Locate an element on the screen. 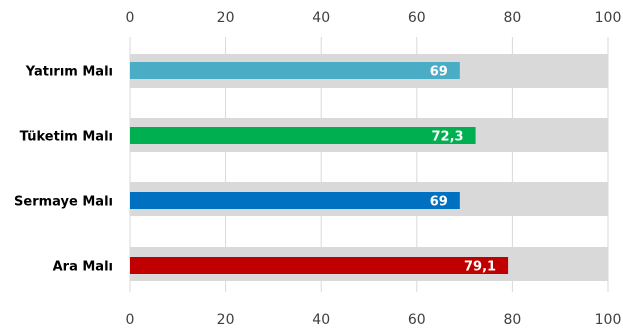  category-label: Sermaye Malı is located at coordinates (63, 202).